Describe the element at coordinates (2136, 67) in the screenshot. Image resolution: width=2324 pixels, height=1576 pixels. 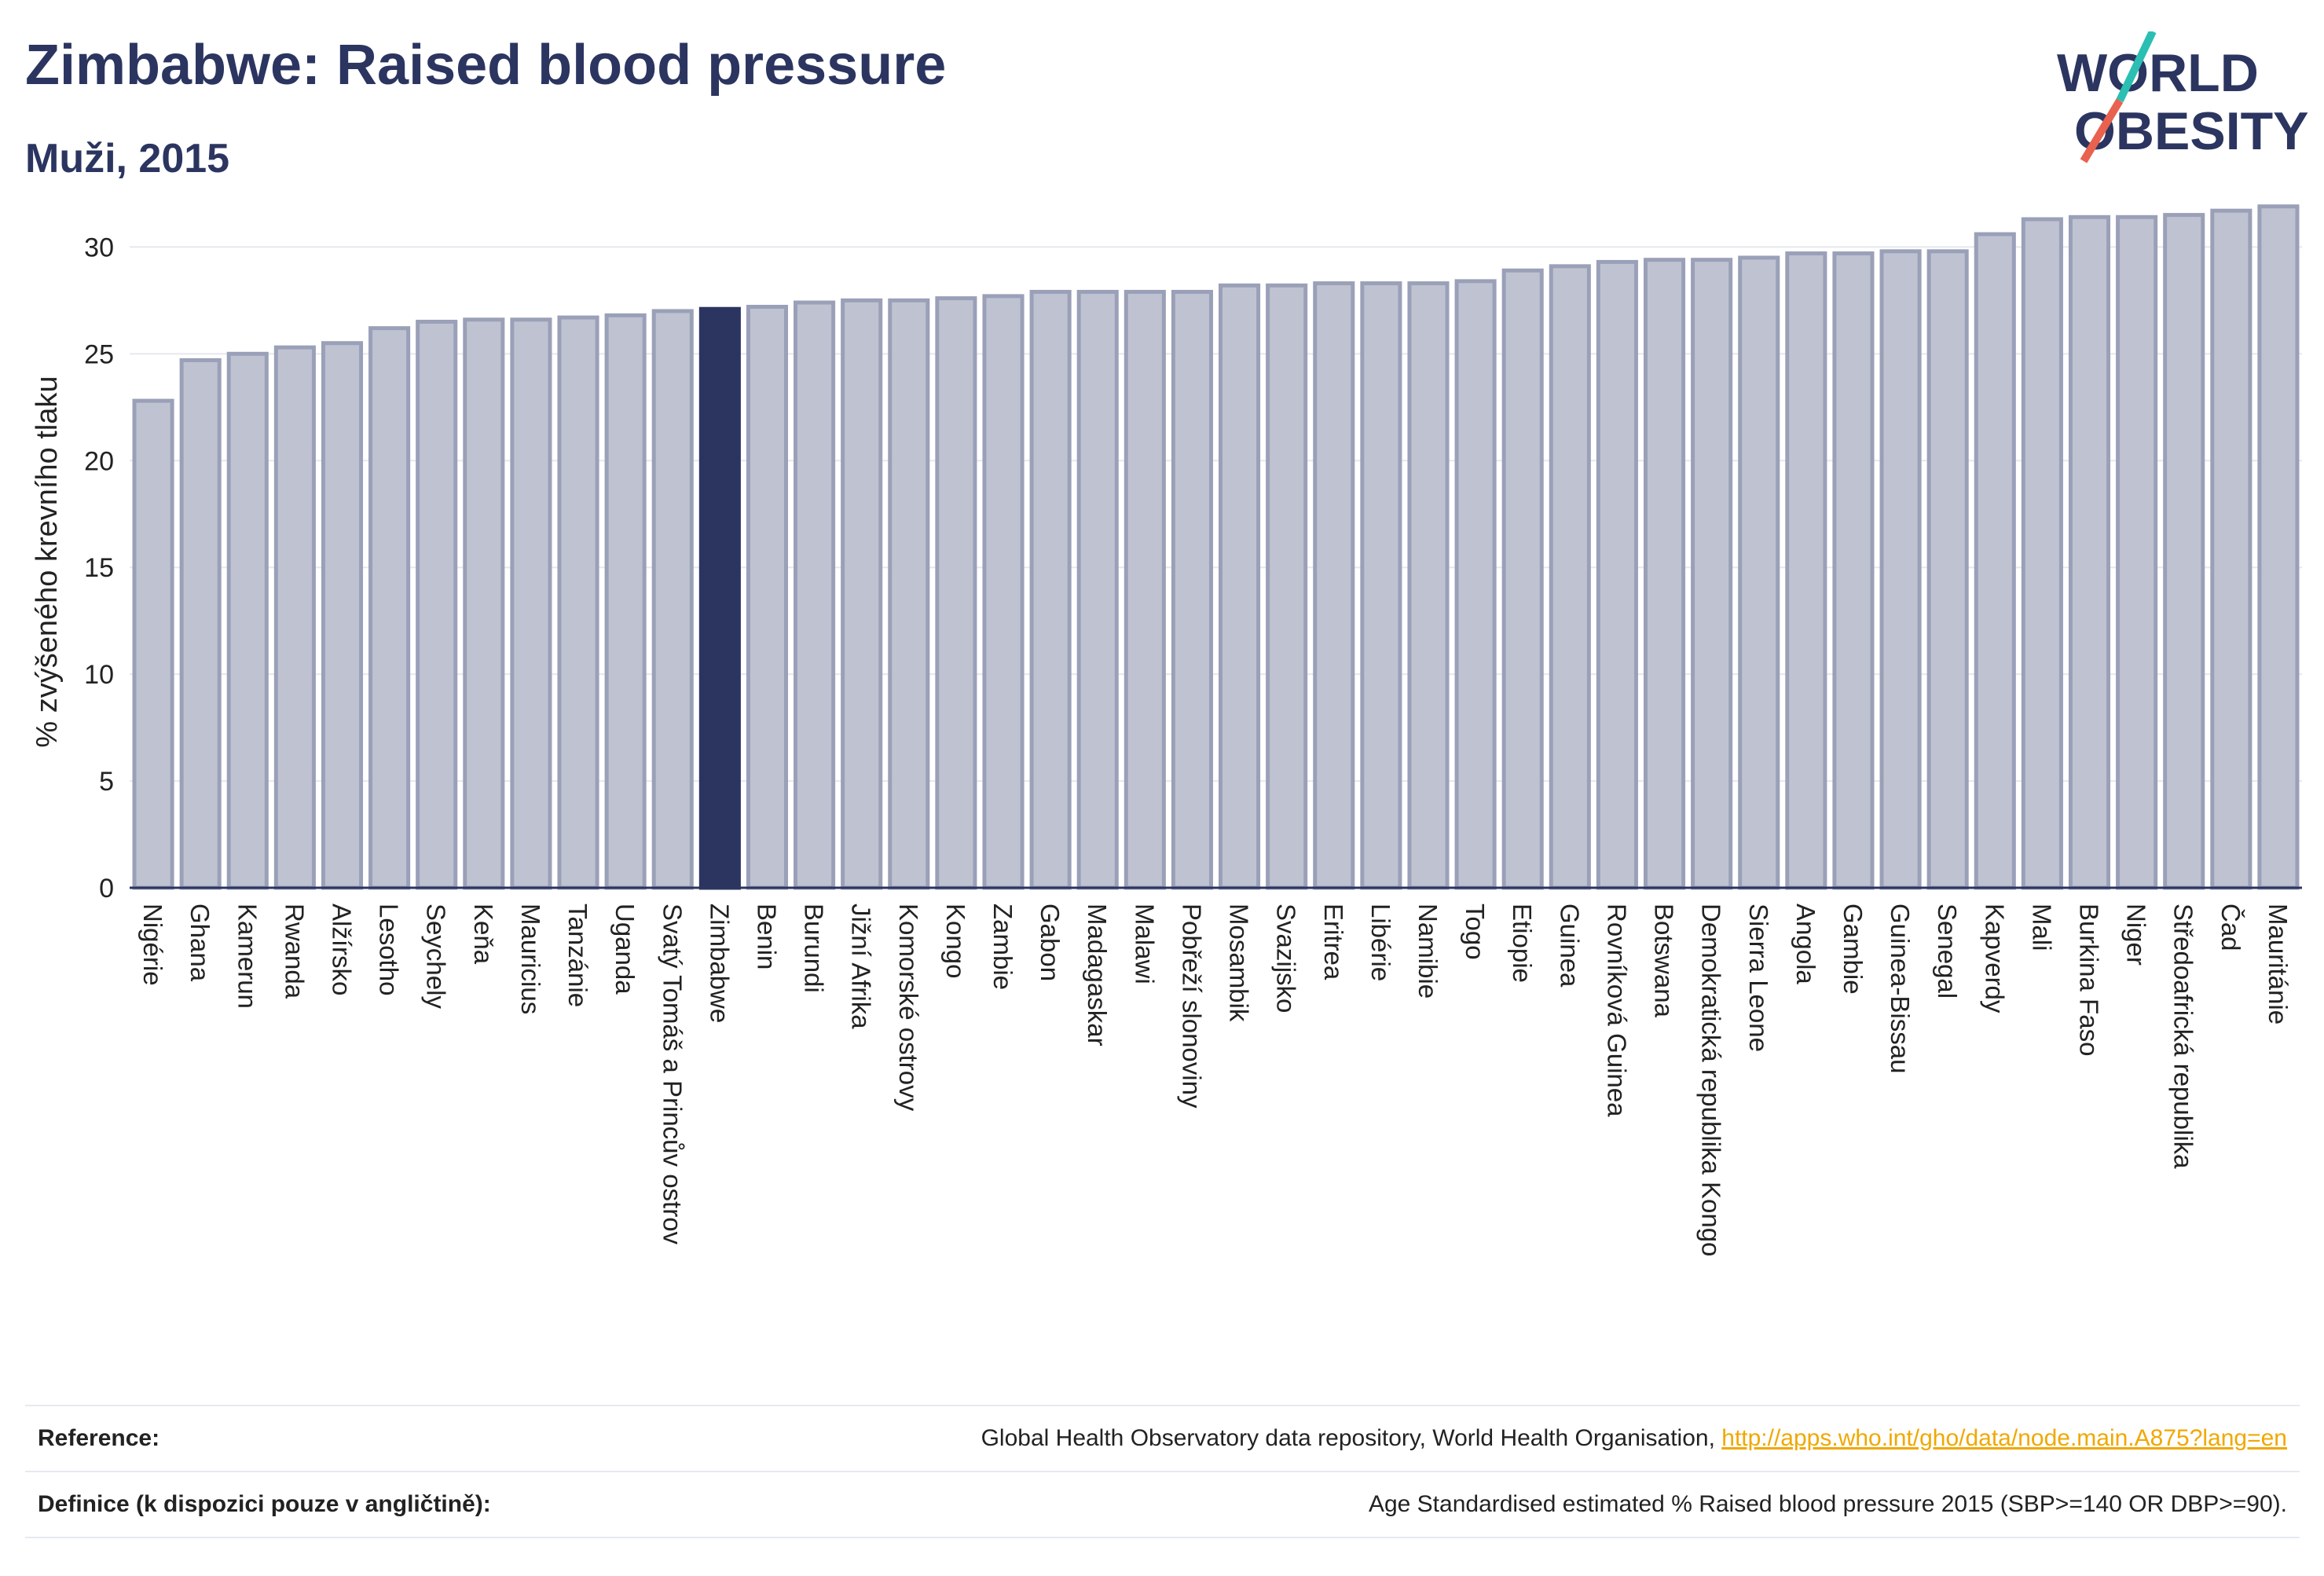
I see `logo-accent-teal` at that location.